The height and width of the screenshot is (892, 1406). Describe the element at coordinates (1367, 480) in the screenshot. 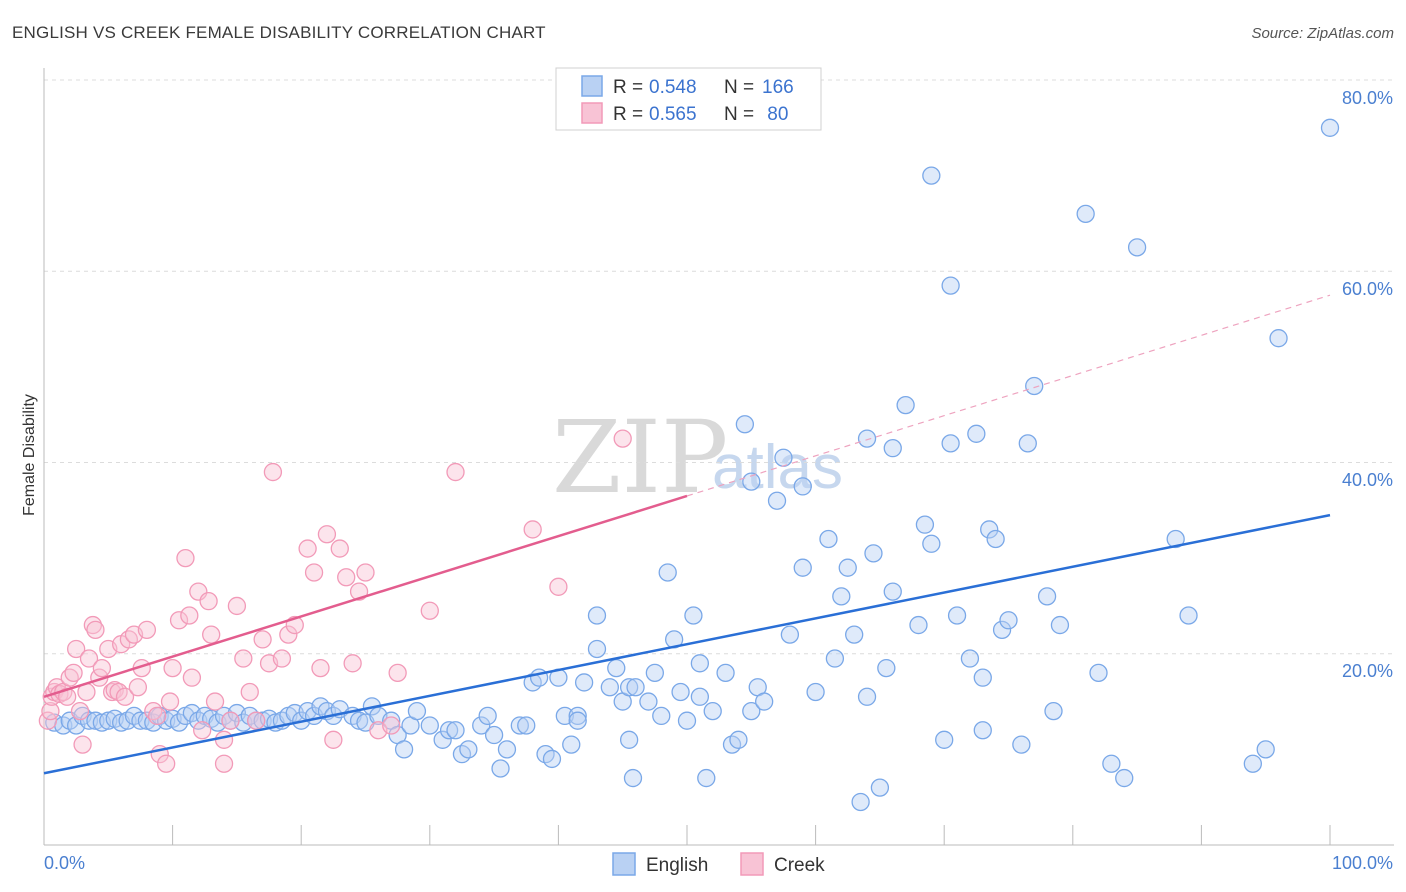

I see `y-tick-label-40: 40.0%` at that location.